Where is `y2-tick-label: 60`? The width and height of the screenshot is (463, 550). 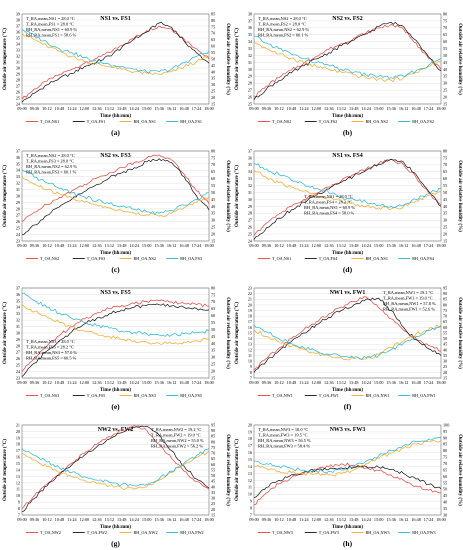
y2-tick-label: 60 is located at coordinates (445, 476).